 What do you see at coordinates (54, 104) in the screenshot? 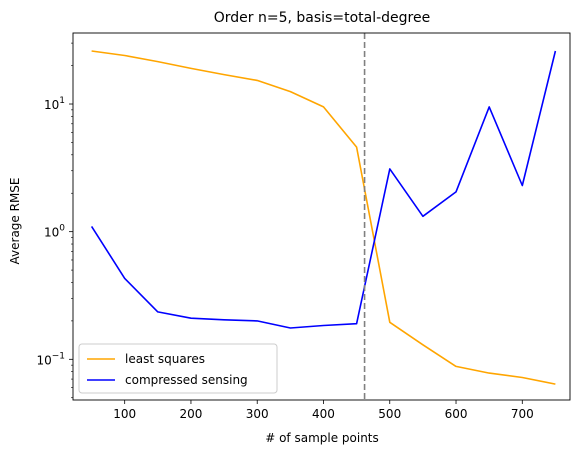
I see `y-tick-label: 10¹` at bounding box center [54, 104].